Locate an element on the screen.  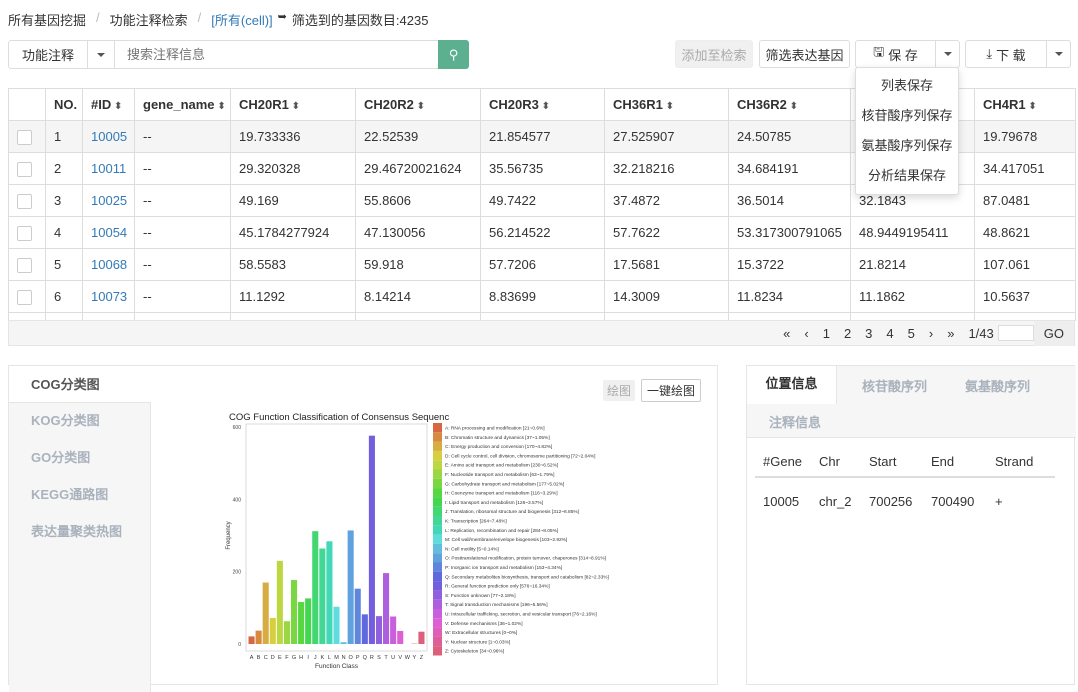
tab-cog: COG分类图 is located at coordinates (80, 384).